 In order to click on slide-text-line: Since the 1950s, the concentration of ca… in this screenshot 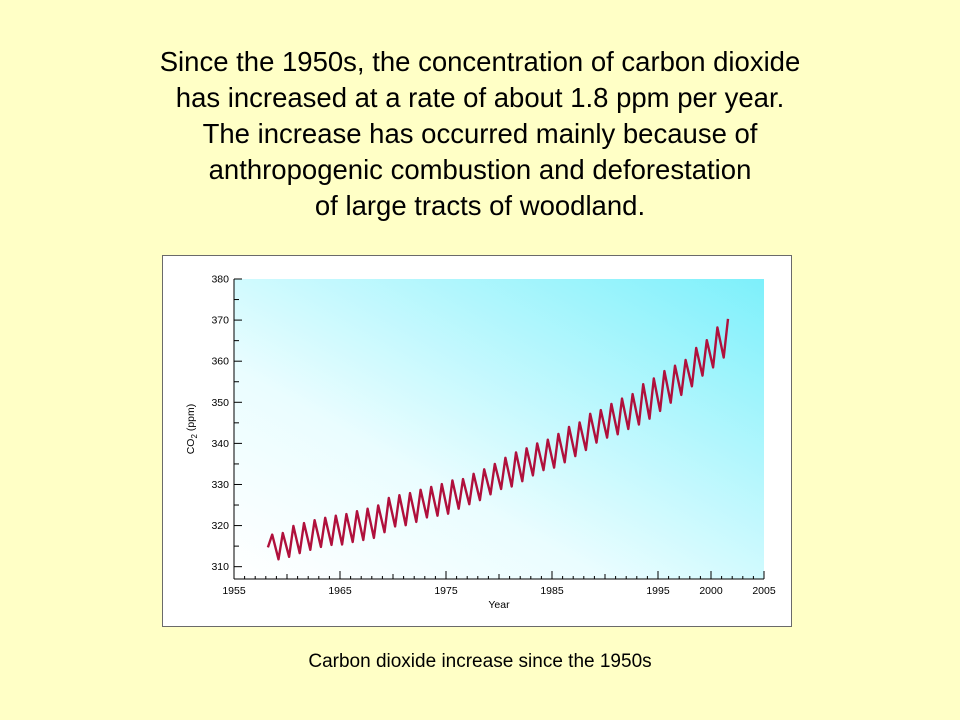, I will do `click(480, 61)`.